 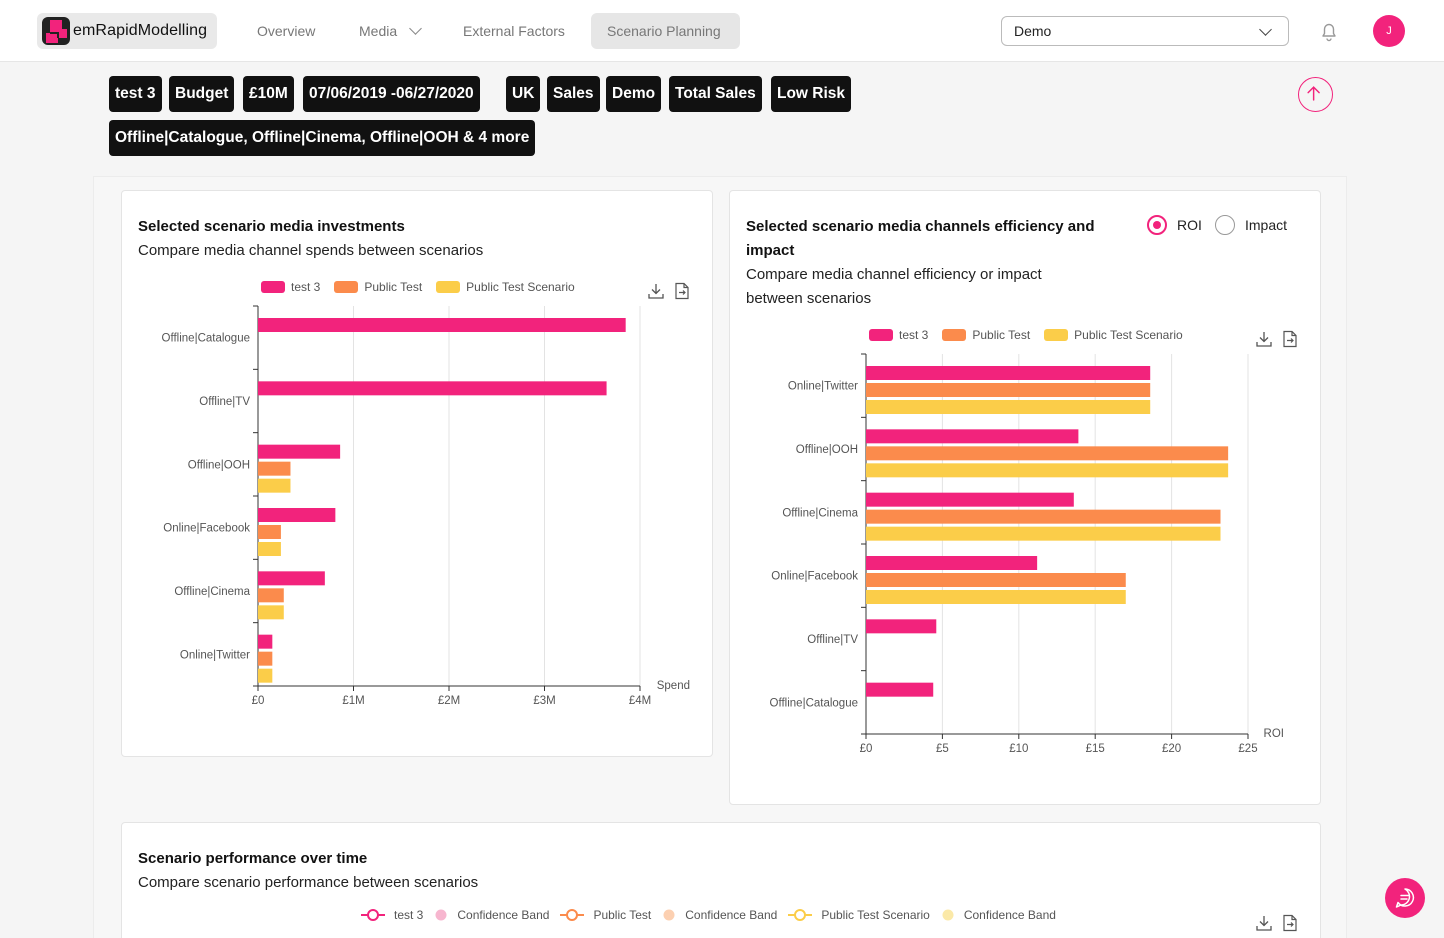 I want to click on scroll-up-button, so click(x=1315, y=94).